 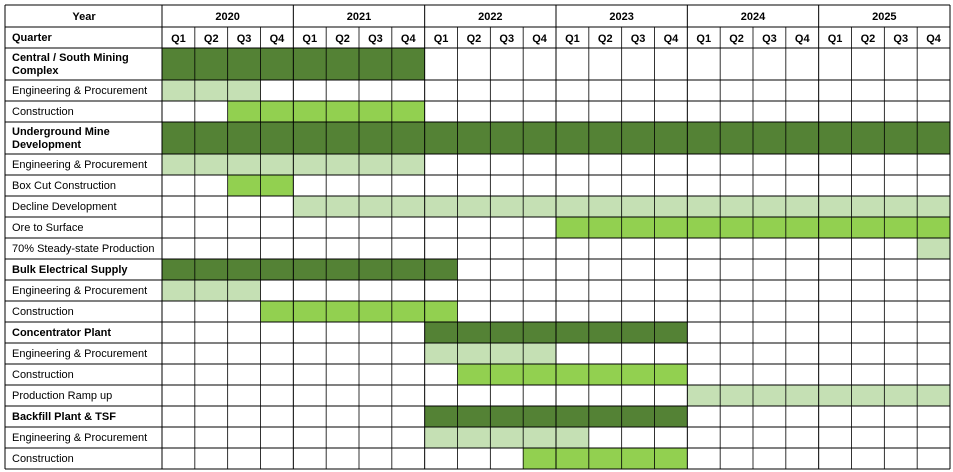 I want to click on year-label: 2023, so click(x=621, y=17).